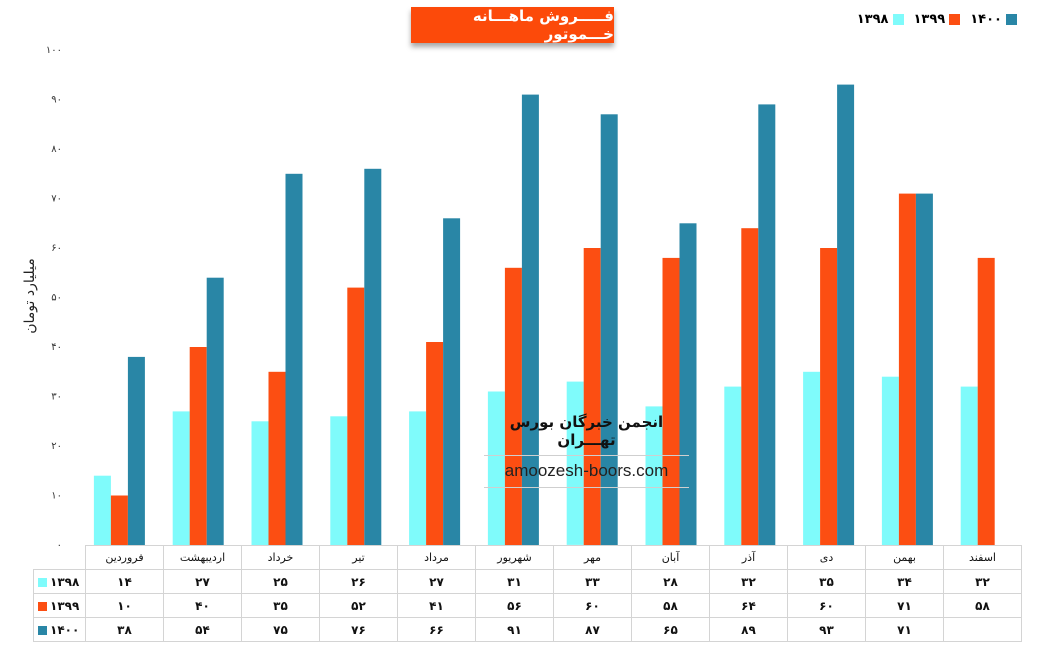 This screenshot has width=1039, height=656. I want to click on data-label: ۵۲, so click(358, 605).